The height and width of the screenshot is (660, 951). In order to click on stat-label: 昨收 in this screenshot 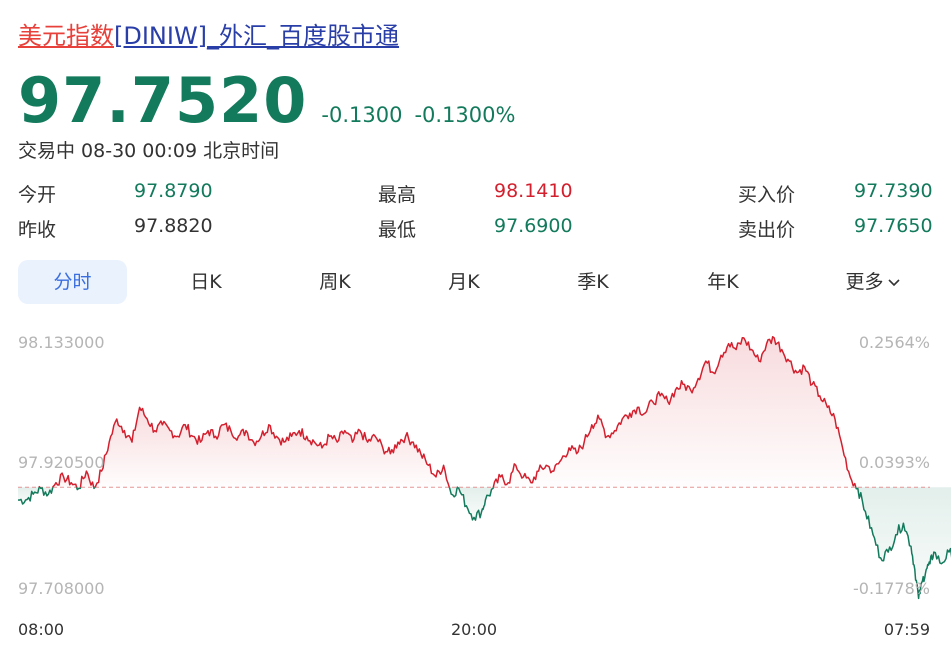, I will do `click(37, 230)`.